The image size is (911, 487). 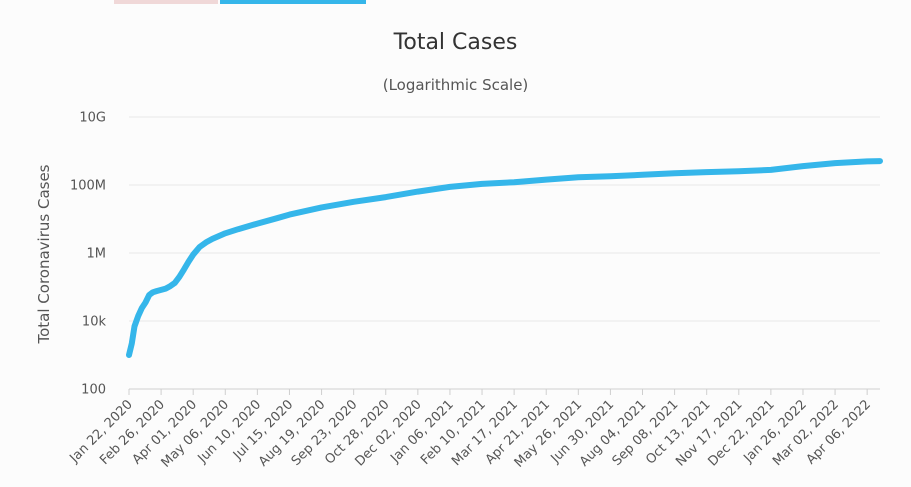 I want to click on chart-subtitle: (Logarithmic Scale), so click(x=455, y=85).